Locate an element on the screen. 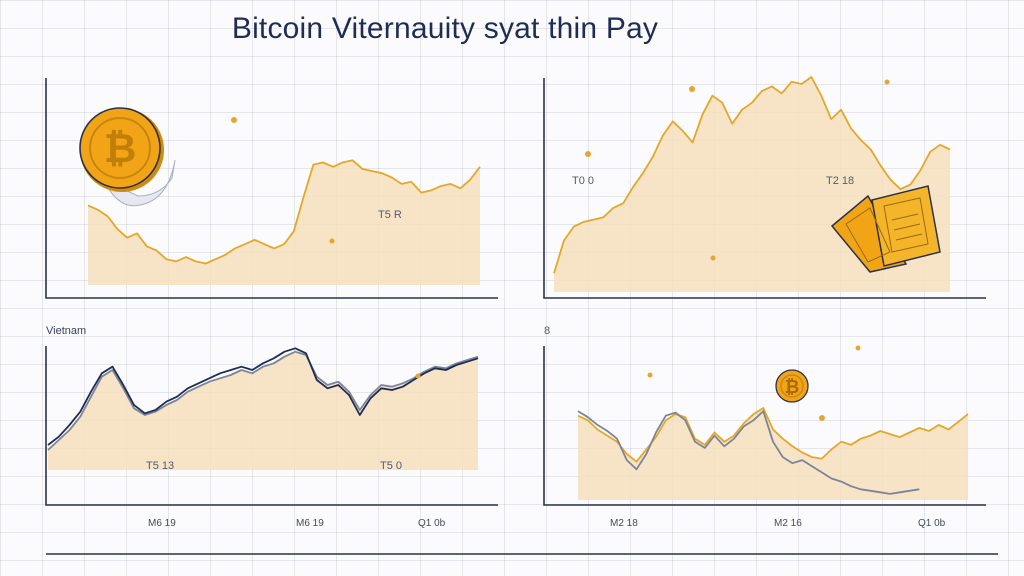  bottom-right-axes is located at coordinates (764, 426).